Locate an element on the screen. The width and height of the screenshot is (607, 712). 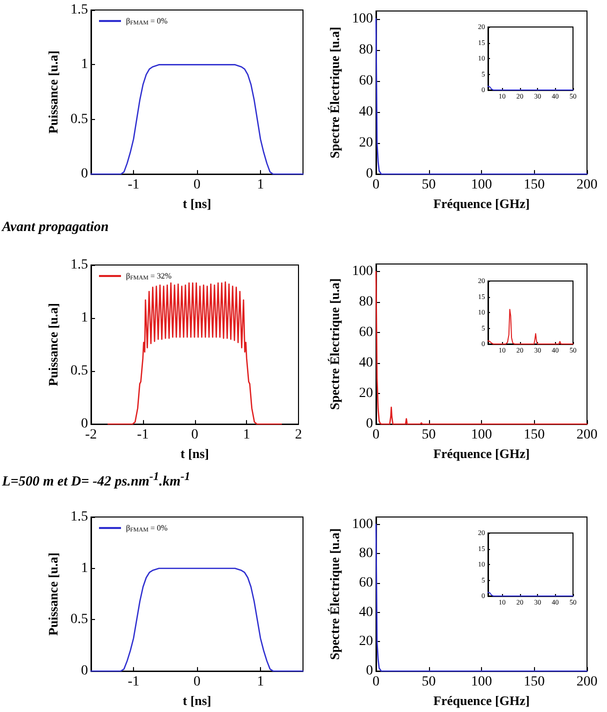
x-tick-label: -2 is located at coordinates (91, 435).